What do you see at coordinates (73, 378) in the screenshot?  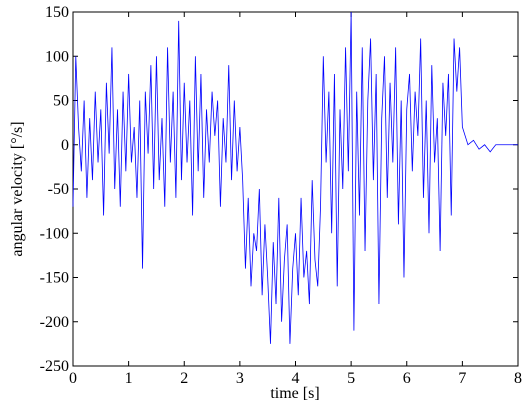 I see `x-tick-label: 0` at bounding box center [73, 378].